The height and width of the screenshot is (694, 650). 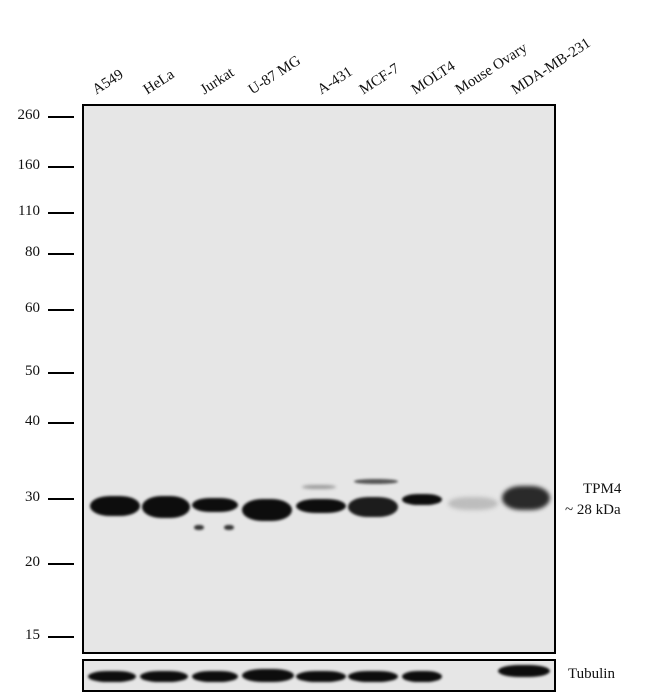 What do you see at coordinates (166, 507) in the screenshot?
I see `band-hela` at bounding box center [166, 507].